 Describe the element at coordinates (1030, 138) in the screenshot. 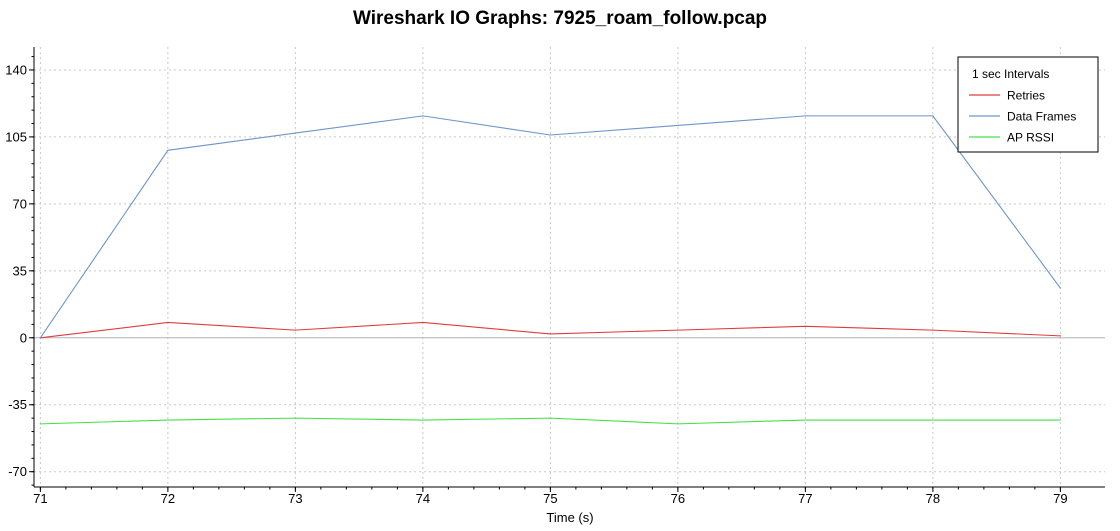

I see `legend-entry-label: AP RSSI` at that location.